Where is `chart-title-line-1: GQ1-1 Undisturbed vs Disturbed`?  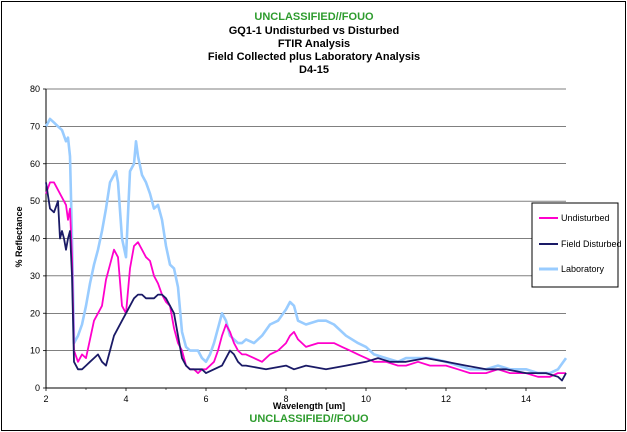
chart-title-line-1: GQ1-1 Undisturbed vs Disturbed is located at coordinates (314, 31).